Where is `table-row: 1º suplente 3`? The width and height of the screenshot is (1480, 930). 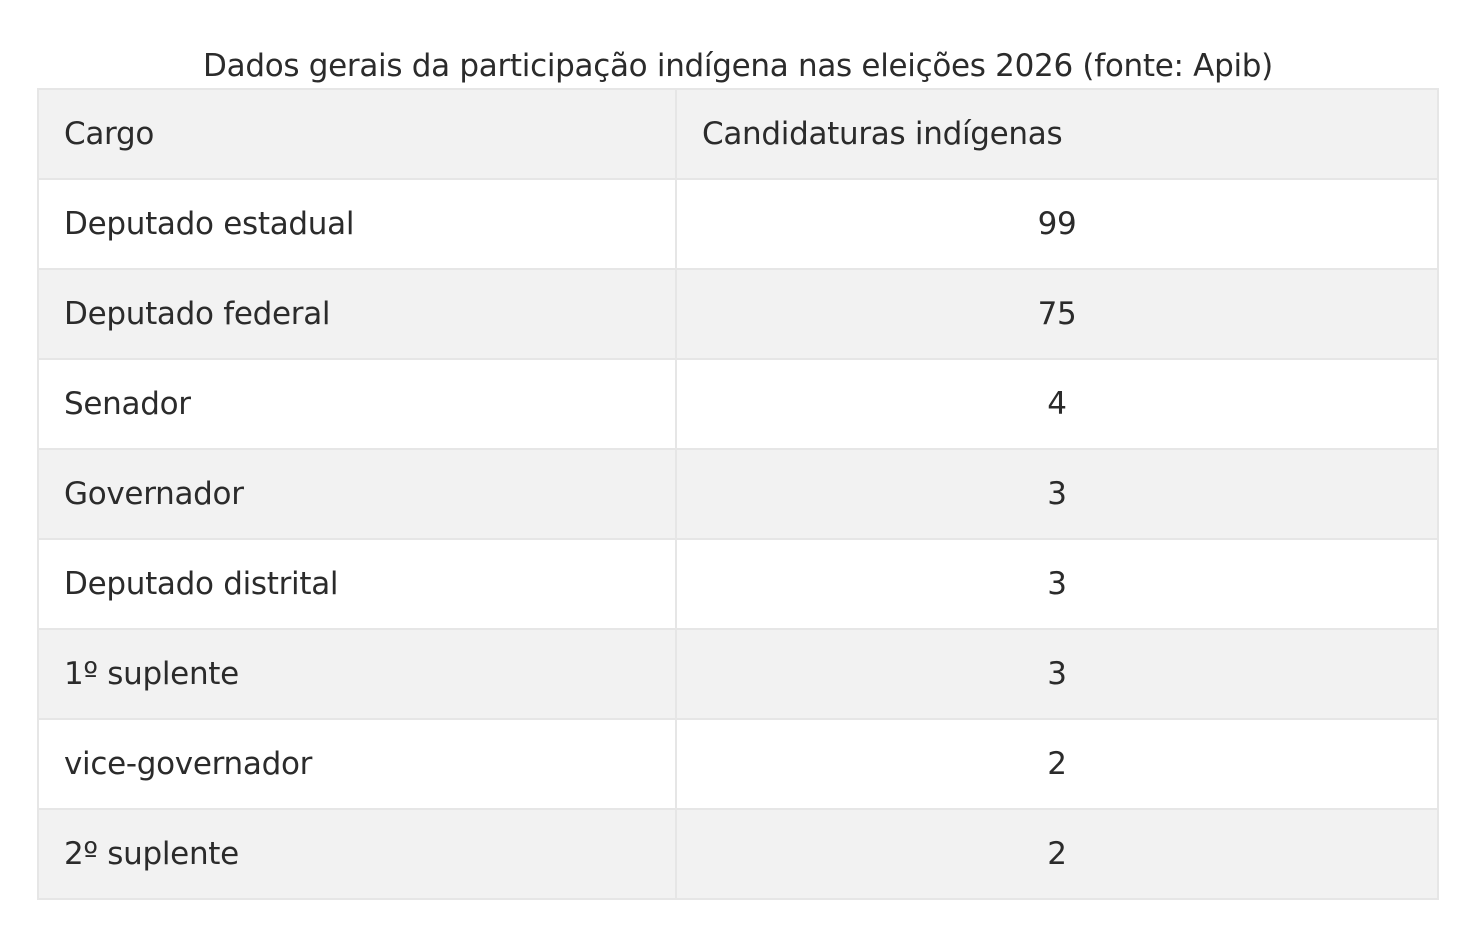 table-row: 1º suplente 3 is located at coordinates (738, 674).